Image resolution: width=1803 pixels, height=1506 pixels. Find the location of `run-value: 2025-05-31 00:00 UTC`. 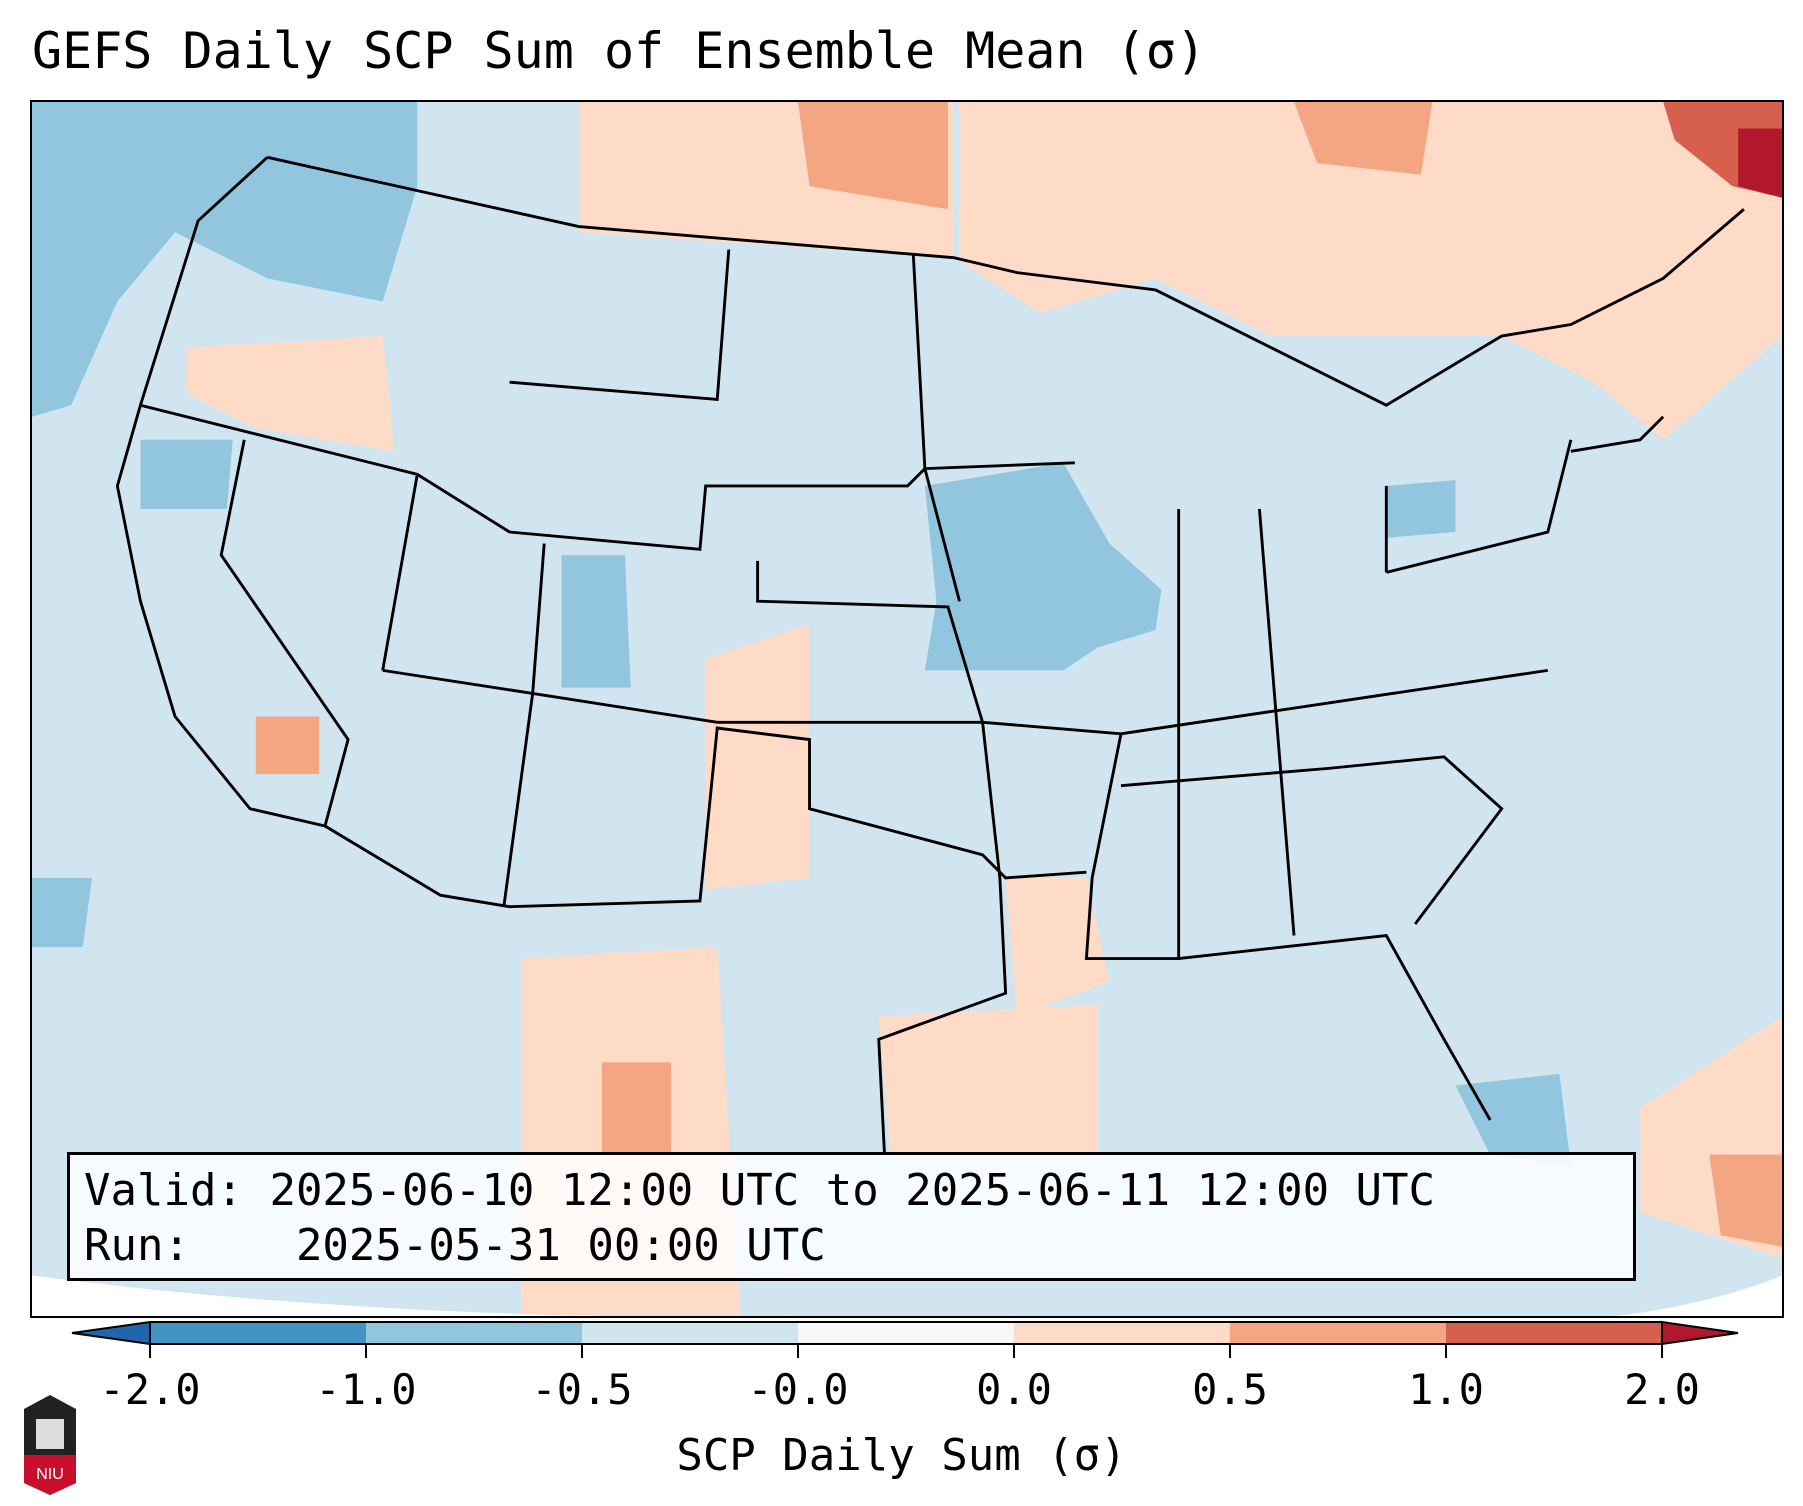

run-value: 2025-05-31 00:00 UTC is located at coordinates (560, 1245).